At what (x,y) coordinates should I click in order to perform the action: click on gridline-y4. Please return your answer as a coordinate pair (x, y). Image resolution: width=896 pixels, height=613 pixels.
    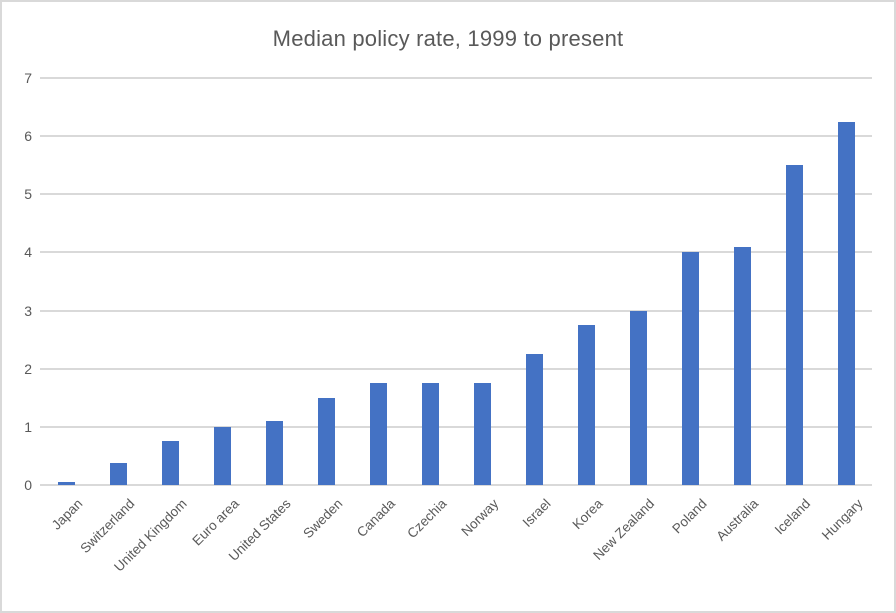
    Looking at the image, I should click on (456, 252).